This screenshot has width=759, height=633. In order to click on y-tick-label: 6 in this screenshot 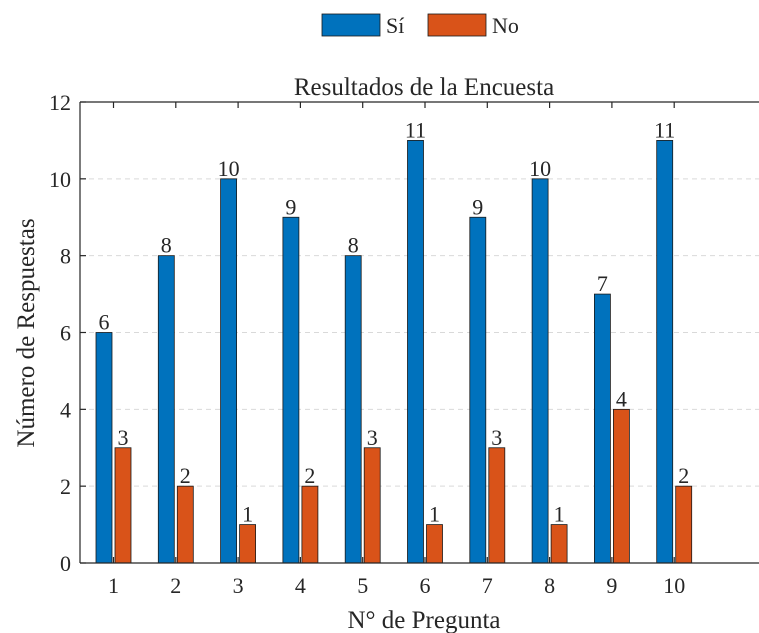, I will do `click(65, 333)`.